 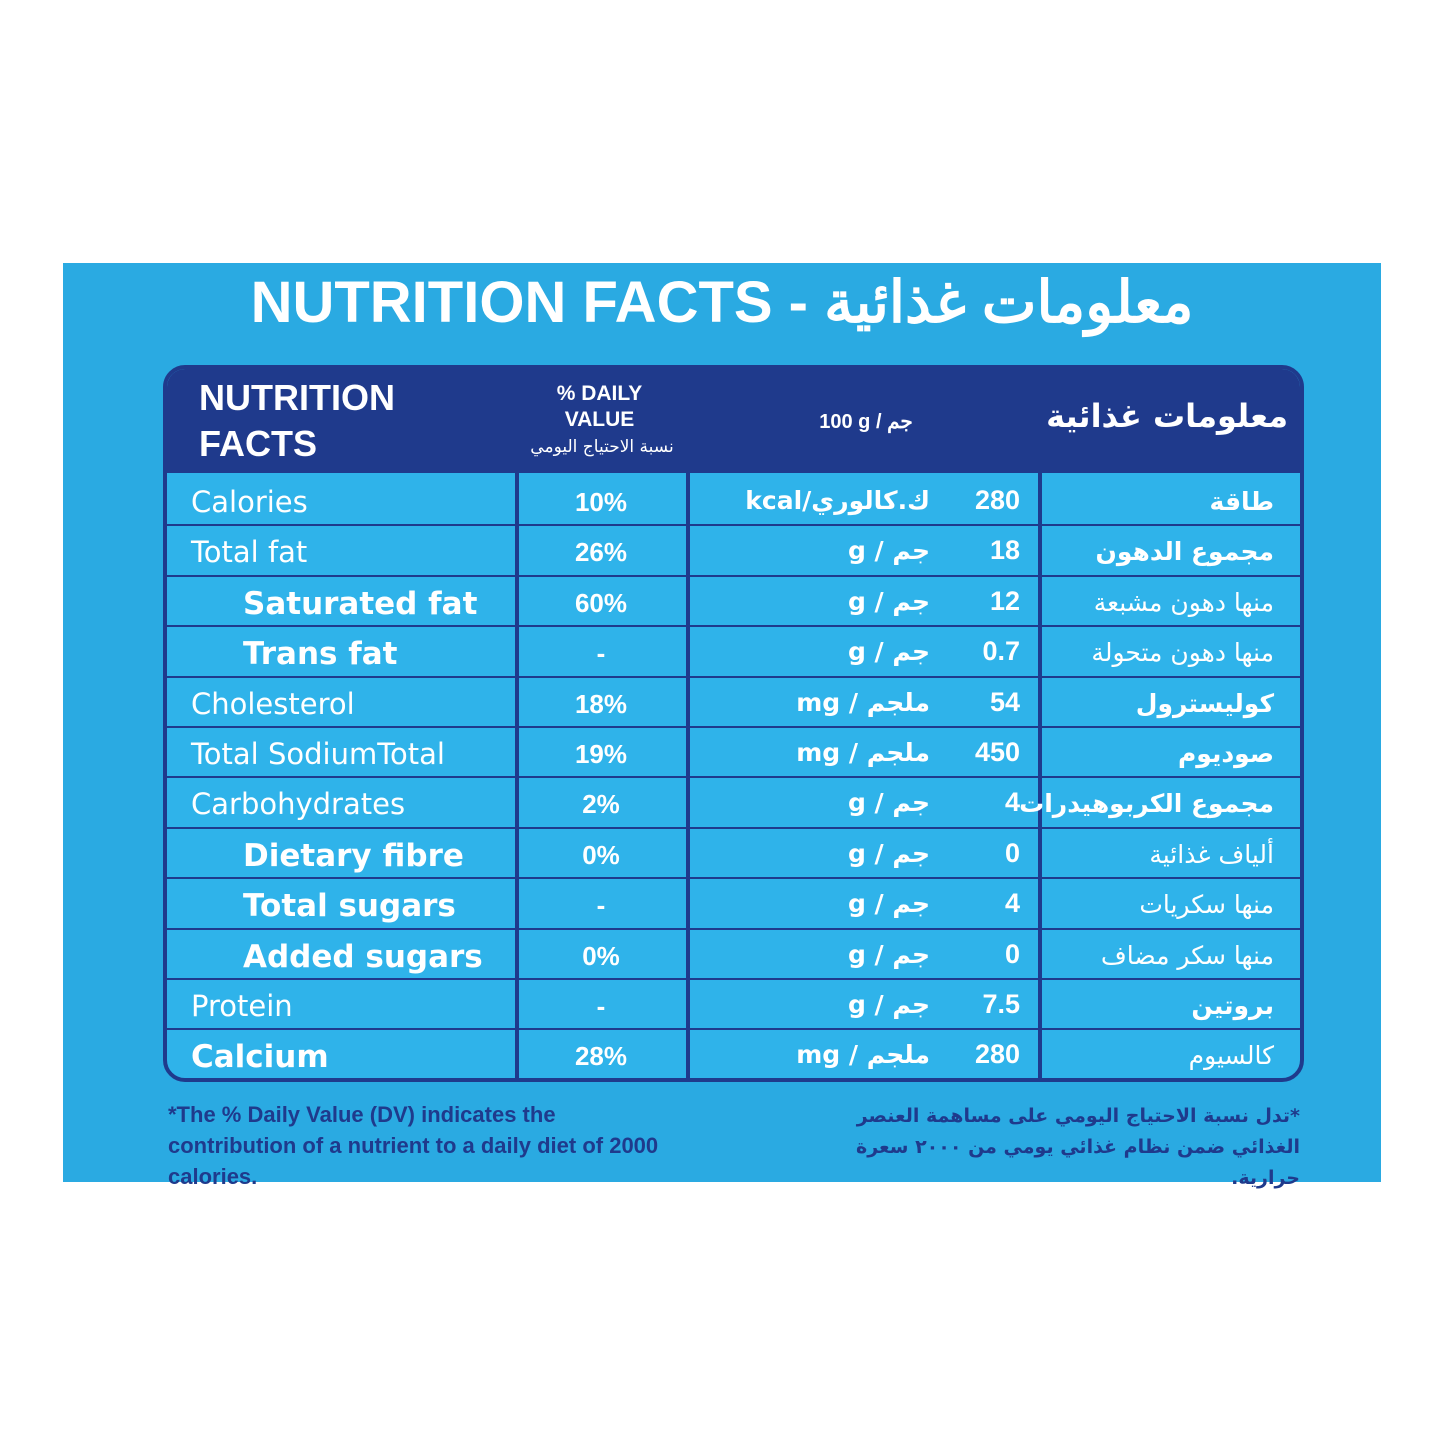 I want to click on nutrient-name-ar: طاقة, so click(x=1241, y=501).